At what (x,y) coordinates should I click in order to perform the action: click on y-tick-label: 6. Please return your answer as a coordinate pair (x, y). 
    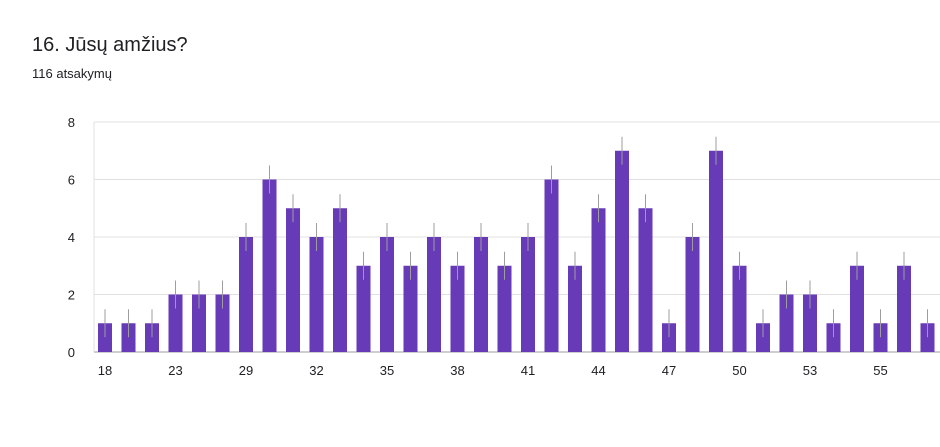
    Looking at the image, I should click on (71, 180).